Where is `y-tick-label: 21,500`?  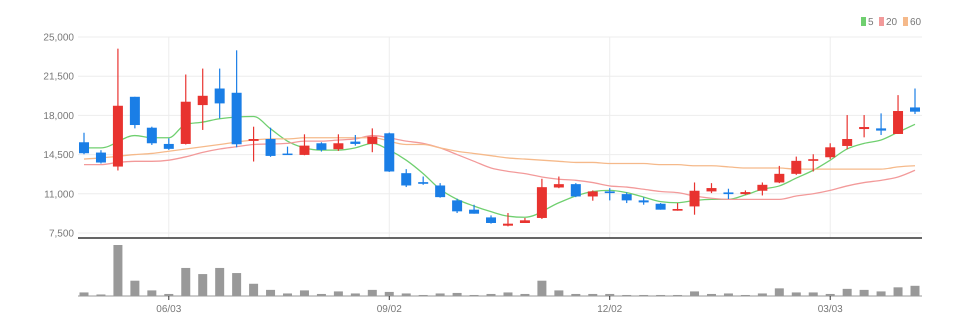
y-tick-label: 21,500 is located at coordinates (58, 77).